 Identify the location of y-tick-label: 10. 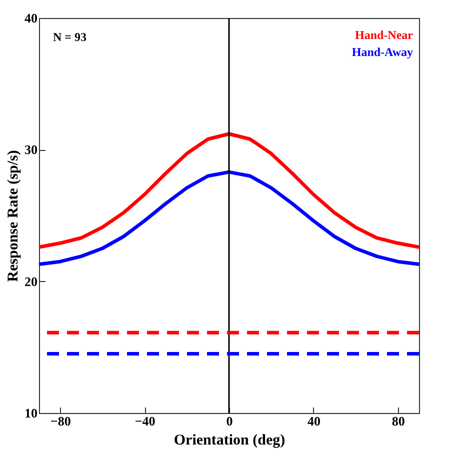
(31, 413).